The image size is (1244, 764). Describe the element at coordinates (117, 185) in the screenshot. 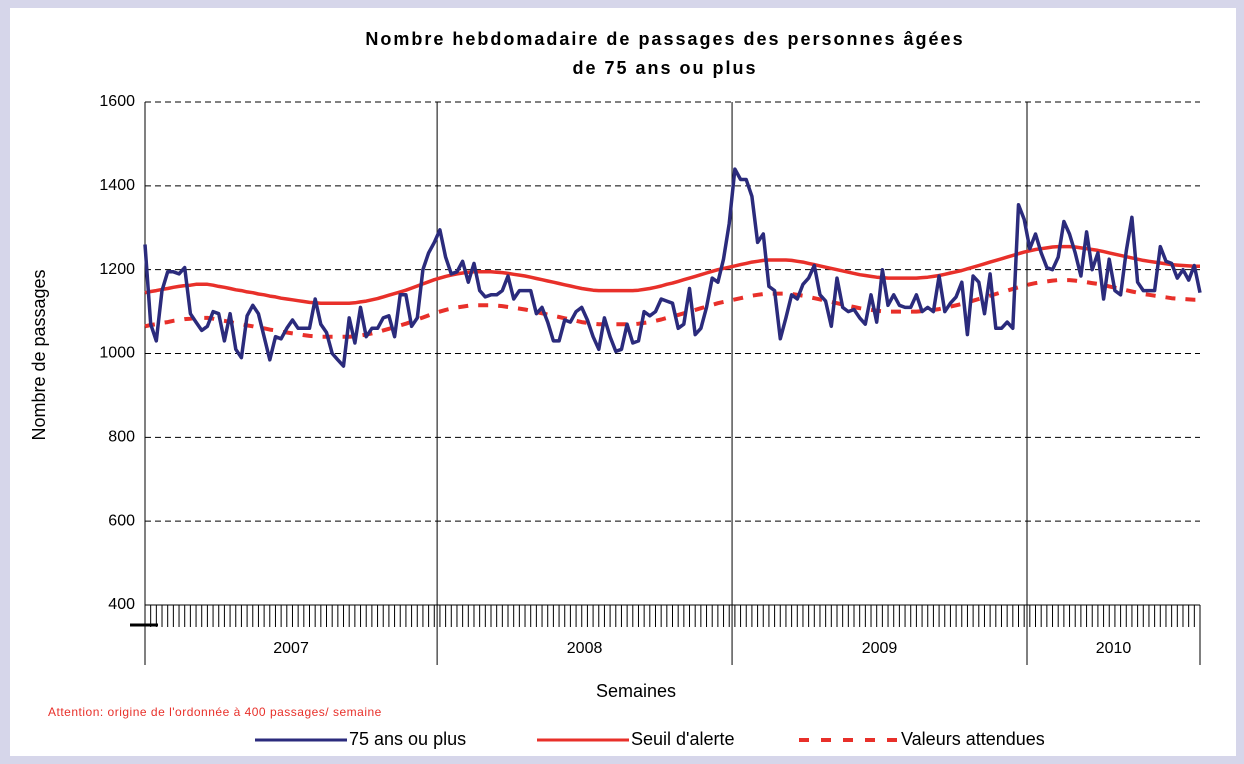

I see `y-tick-label: 1400` at that location.